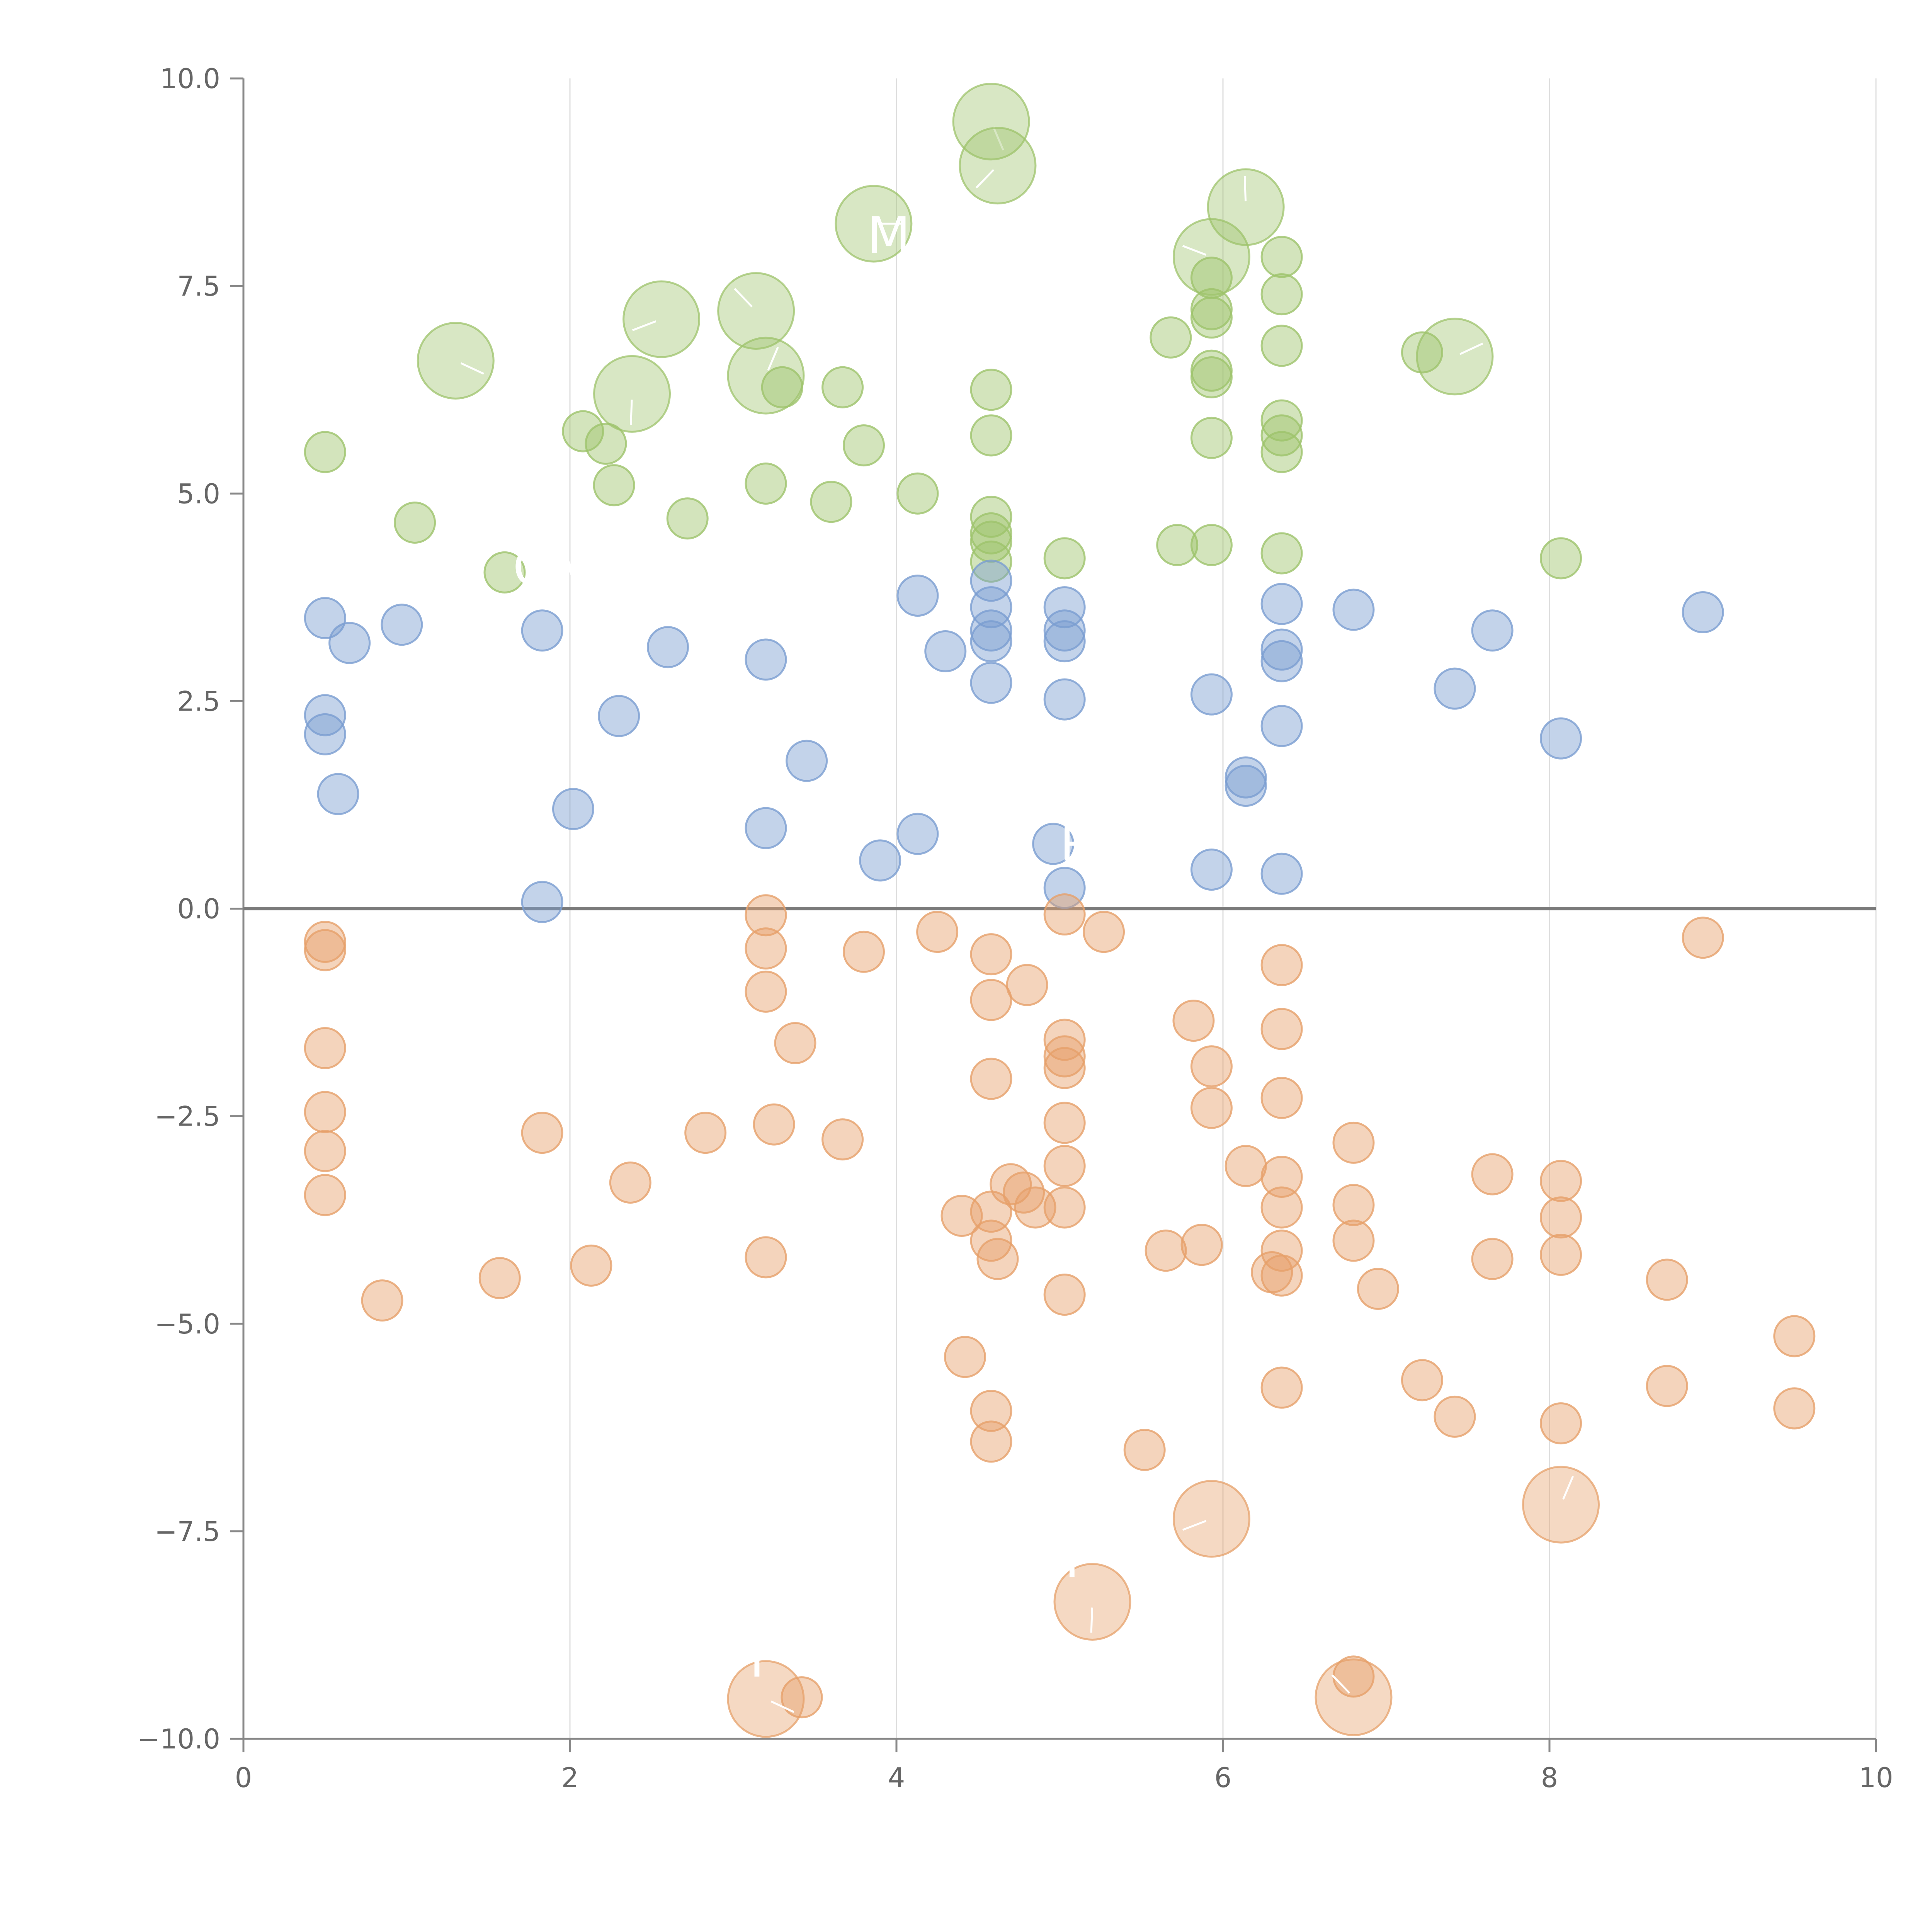  Describe the element at coordinates (190, 79) in the screenshot. I see `y-tick-label-8: 10.0` at that location.